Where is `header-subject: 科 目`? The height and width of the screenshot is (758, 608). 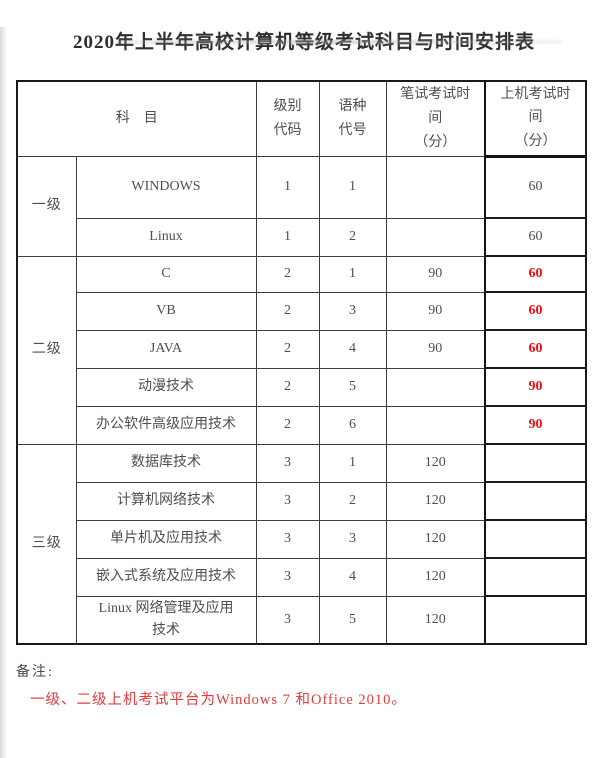
header-subject: 科 目 is located at coordinates (136, 118).